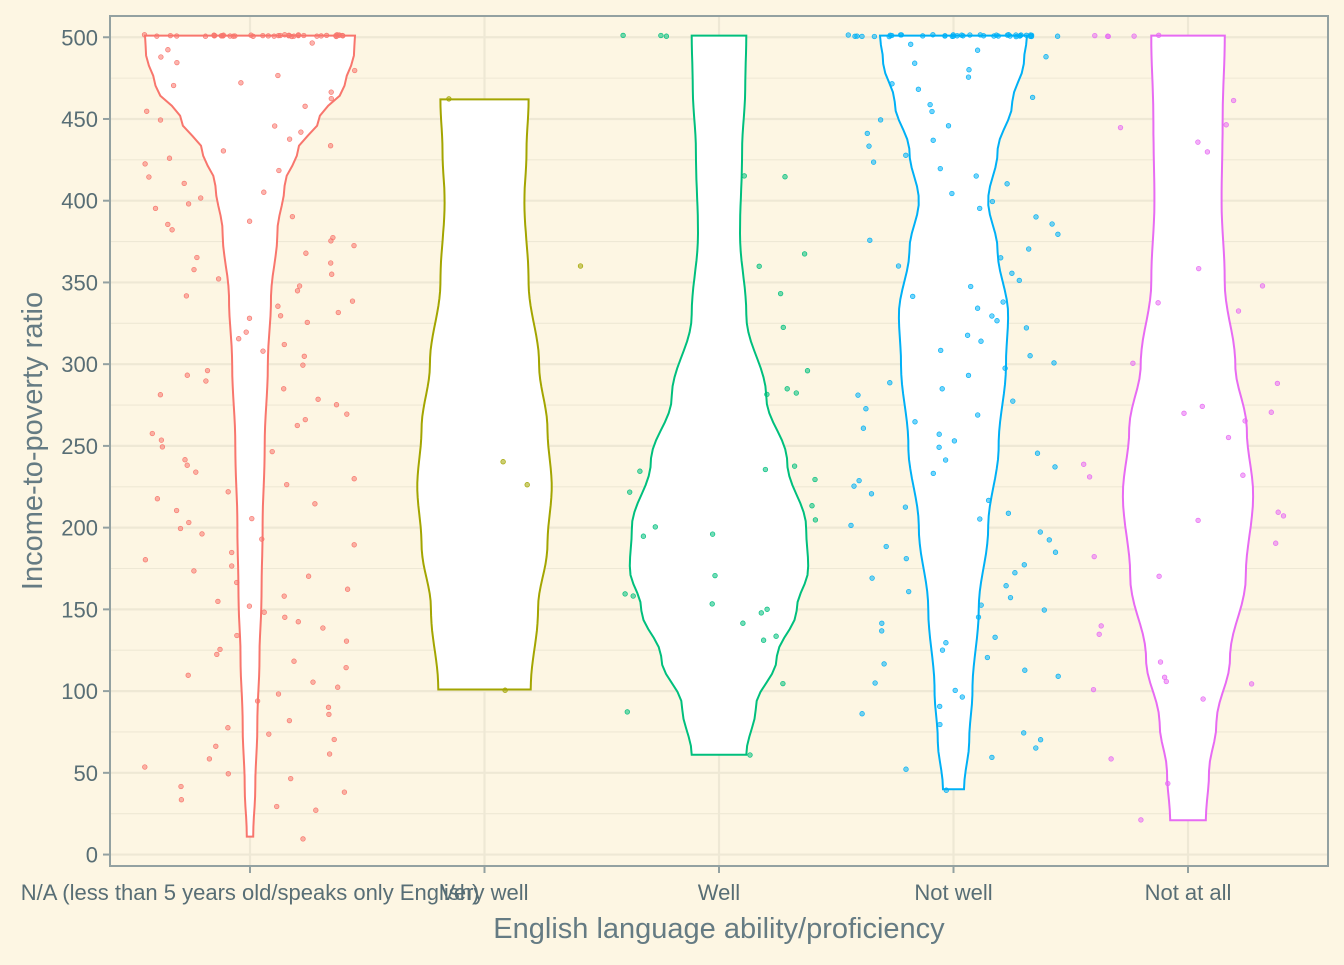  Describe the element at coordinates (953, 892) in the screenshot. I see `x-tick-label: Not well` at that location.